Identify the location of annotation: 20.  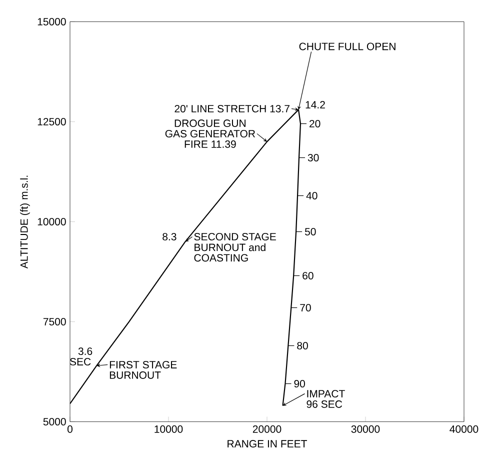
(315, 124).